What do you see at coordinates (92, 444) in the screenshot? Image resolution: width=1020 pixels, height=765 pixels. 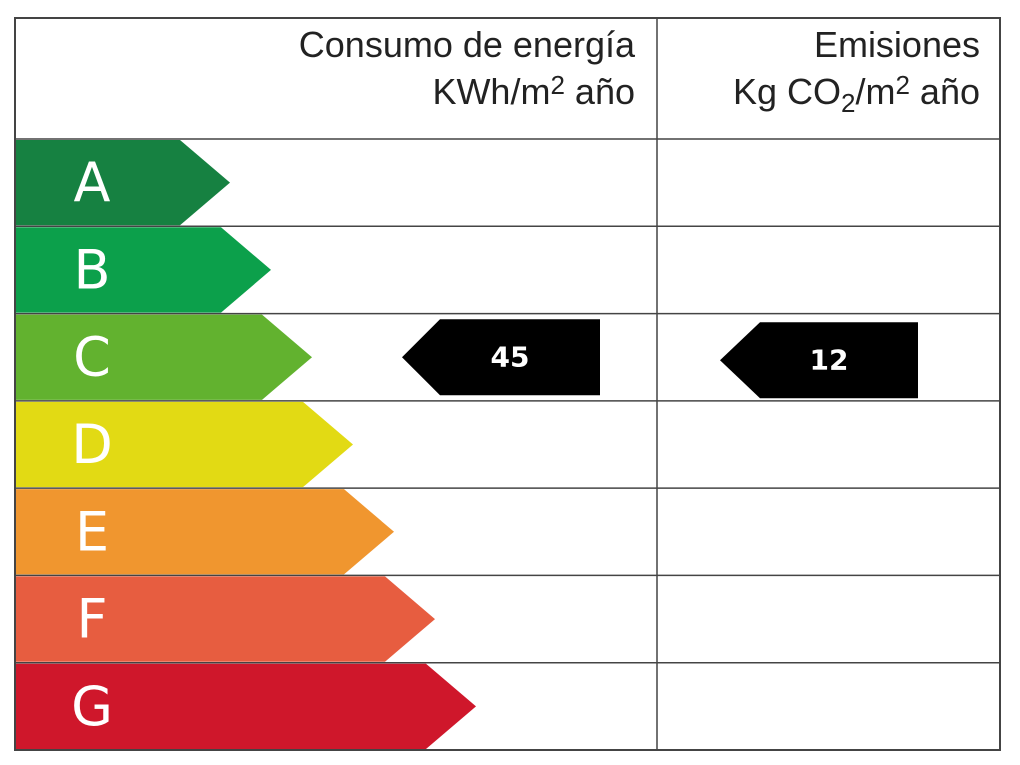 I see `rating-letter: D` at bounding box center [92, 444].